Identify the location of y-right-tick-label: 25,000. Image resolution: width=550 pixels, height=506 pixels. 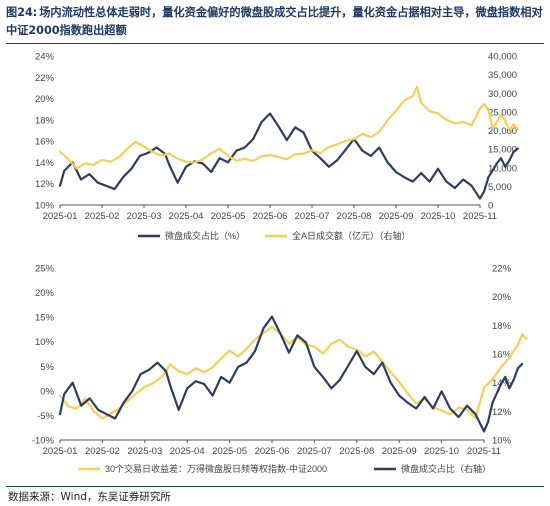
(502, 112).